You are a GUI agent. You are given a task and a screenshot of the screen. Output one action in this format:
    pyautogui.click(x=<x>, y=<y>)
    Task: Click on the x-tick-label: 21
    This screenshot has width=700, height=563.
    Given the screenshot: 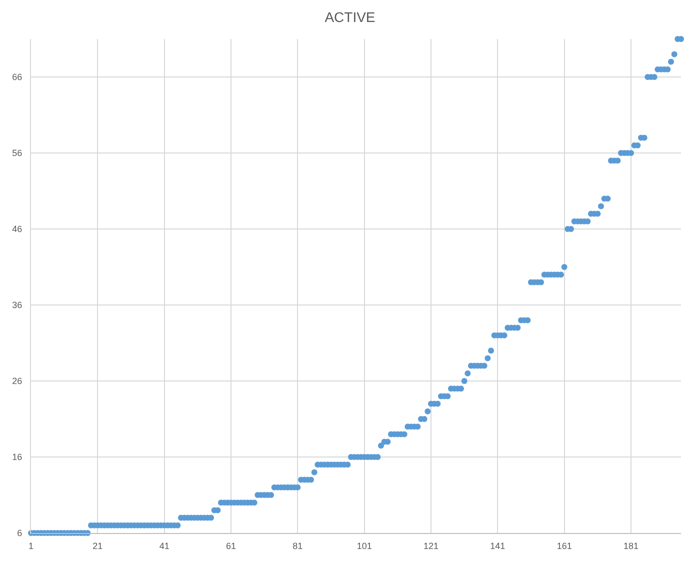 What is the action you would take?
    pyautogui.click(x=97, y=545)
    